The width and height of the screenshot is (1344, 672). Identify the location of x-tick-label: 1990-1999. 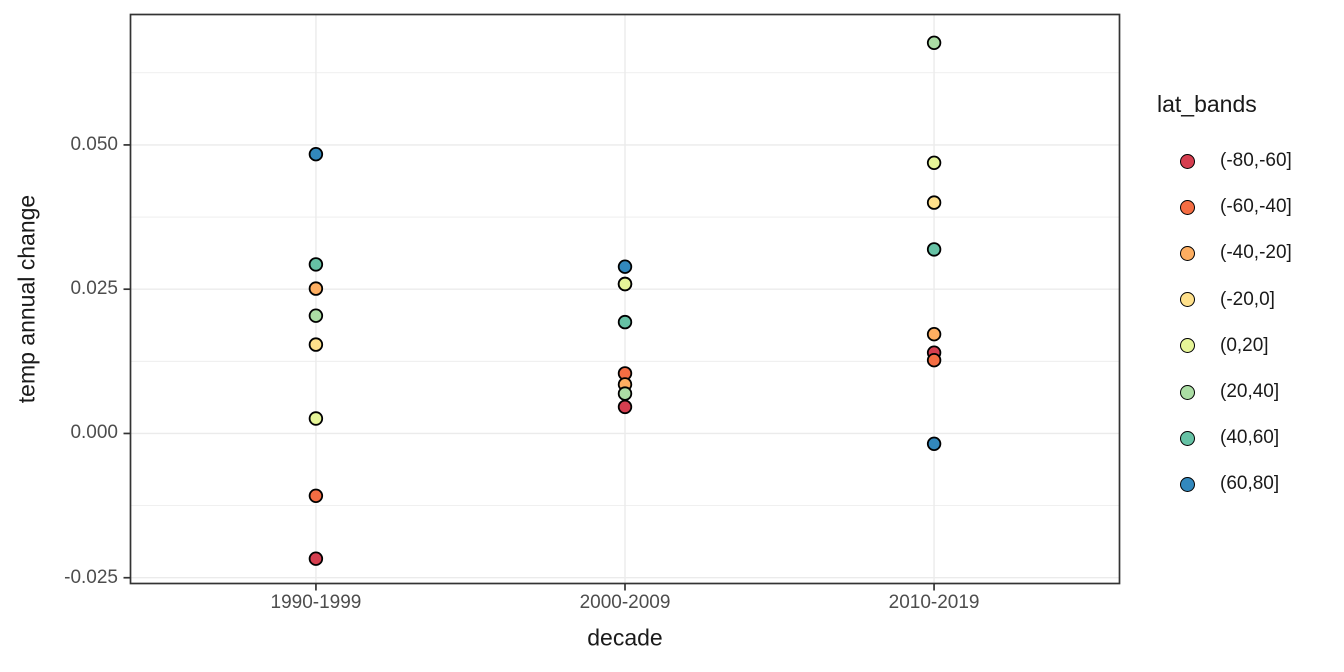
(316, 602).